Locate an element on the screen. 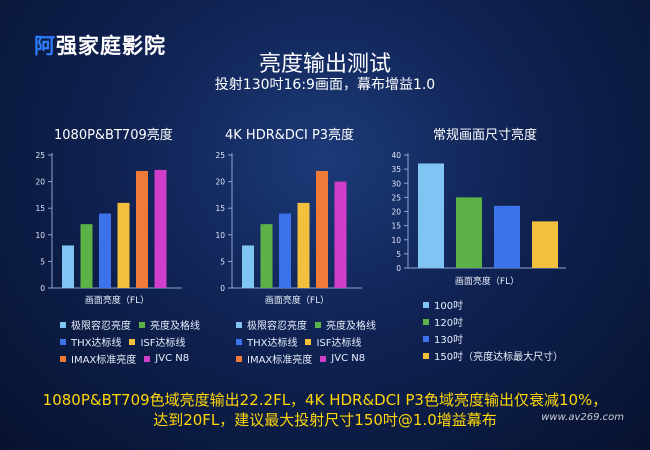 Image resolution: width=650 pixels, height=450 pixels. logo-part2: 强家庭影院 is located at coordinates (111, 46).